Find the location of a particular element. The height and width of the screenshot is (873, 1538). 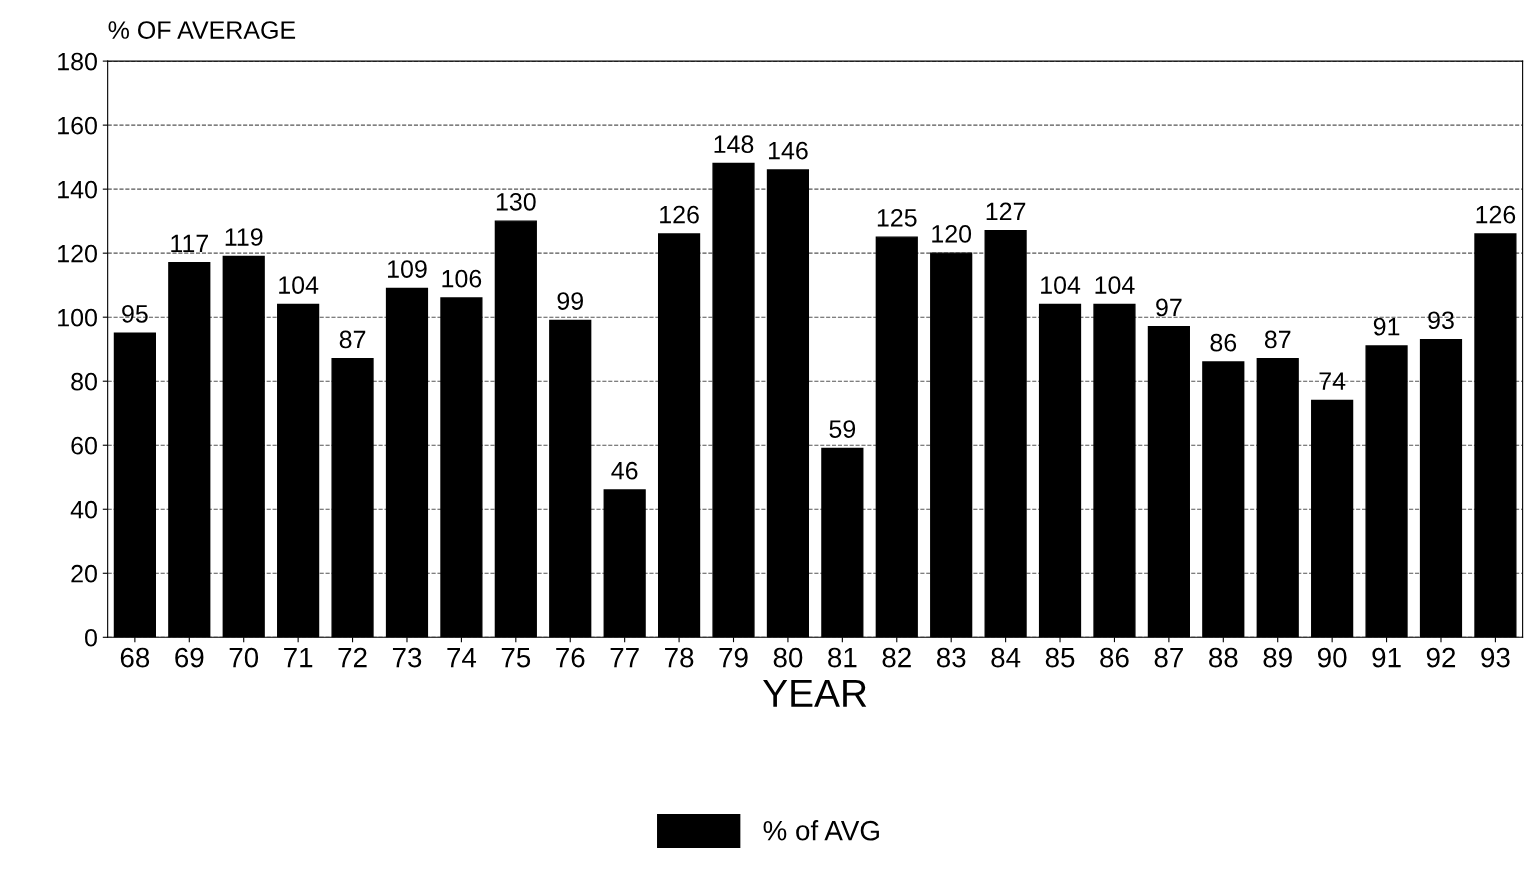

data-label: 97 is located at coordinates (1169, 307).